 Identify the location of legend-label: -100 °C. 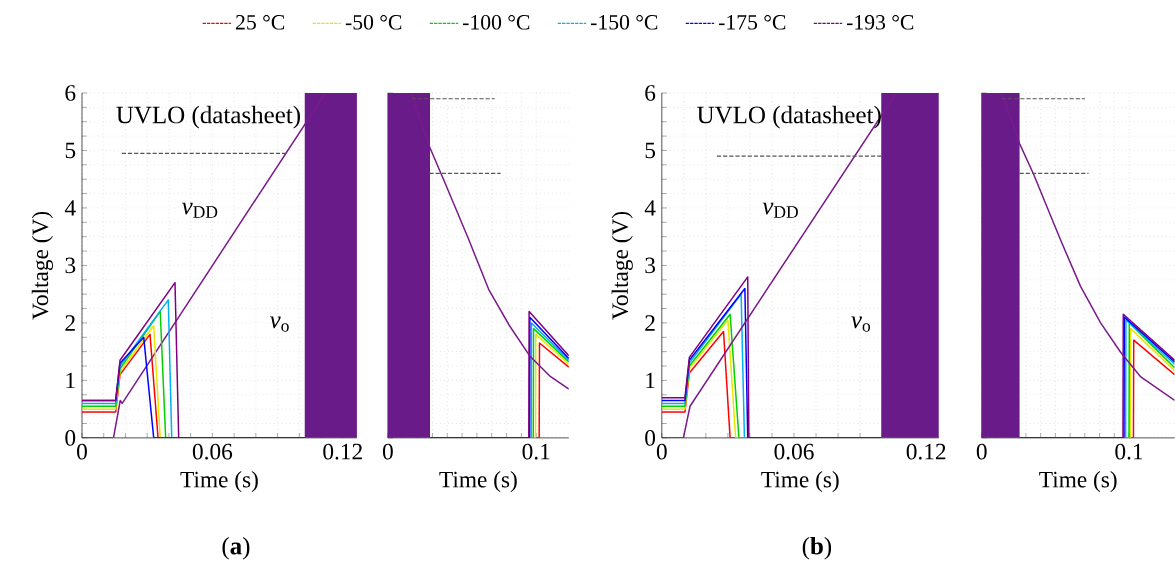
(496, 22).